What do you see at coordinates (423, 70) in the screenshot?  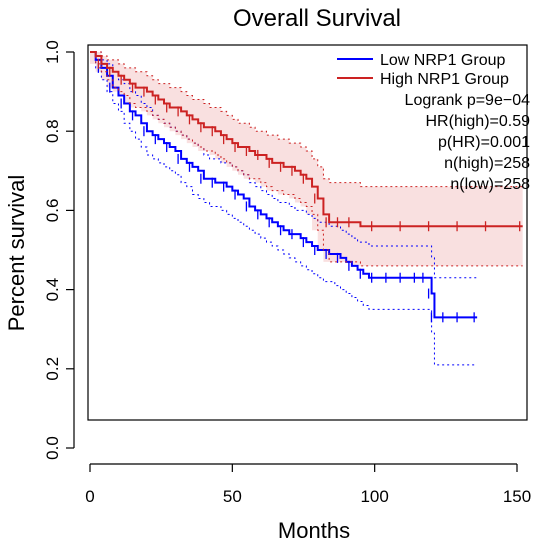 I see `legend: Low NRP1 Group High NRP1 Group` at bounding box center [423, 70].